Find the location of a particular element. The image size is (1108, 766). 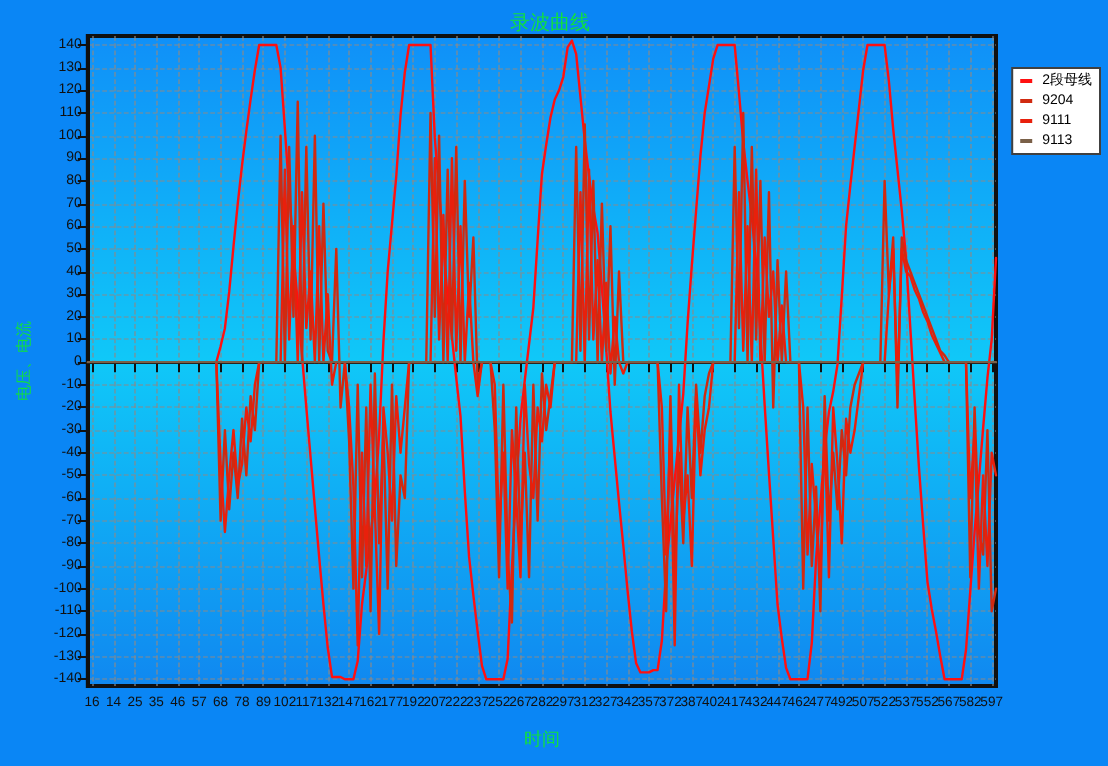

chart-title: 录波曲线 is located at coordinates (550, 23).